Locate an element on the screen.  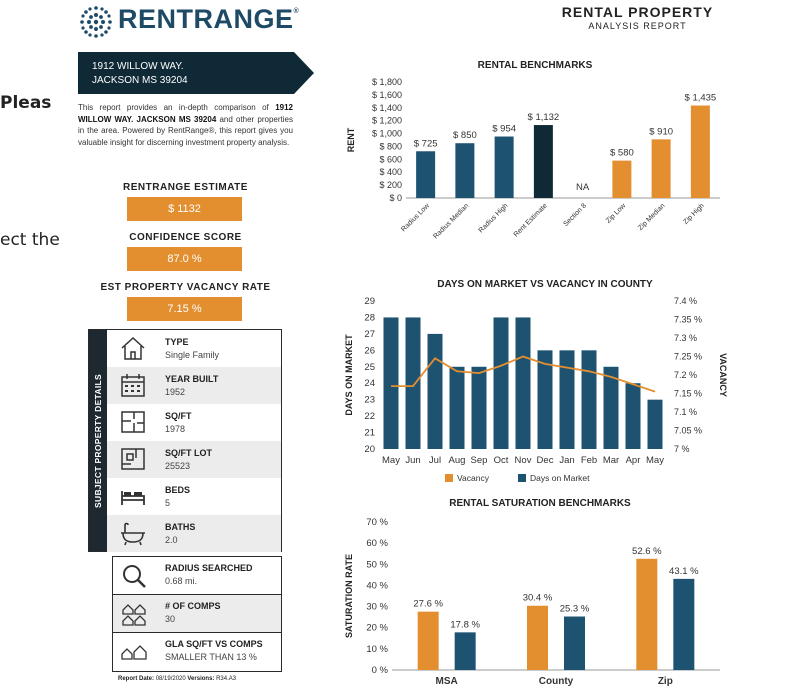
y2-tick-label: 7.15 % is located at coordinates (688, 394).